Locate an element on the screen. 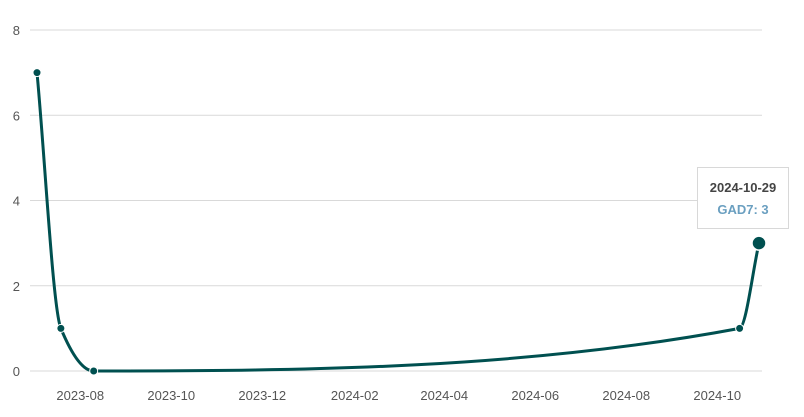 The height and width of the screenshot is (417, 804). x-tick-label: 2024-06 is located at coordinates (535, 395).